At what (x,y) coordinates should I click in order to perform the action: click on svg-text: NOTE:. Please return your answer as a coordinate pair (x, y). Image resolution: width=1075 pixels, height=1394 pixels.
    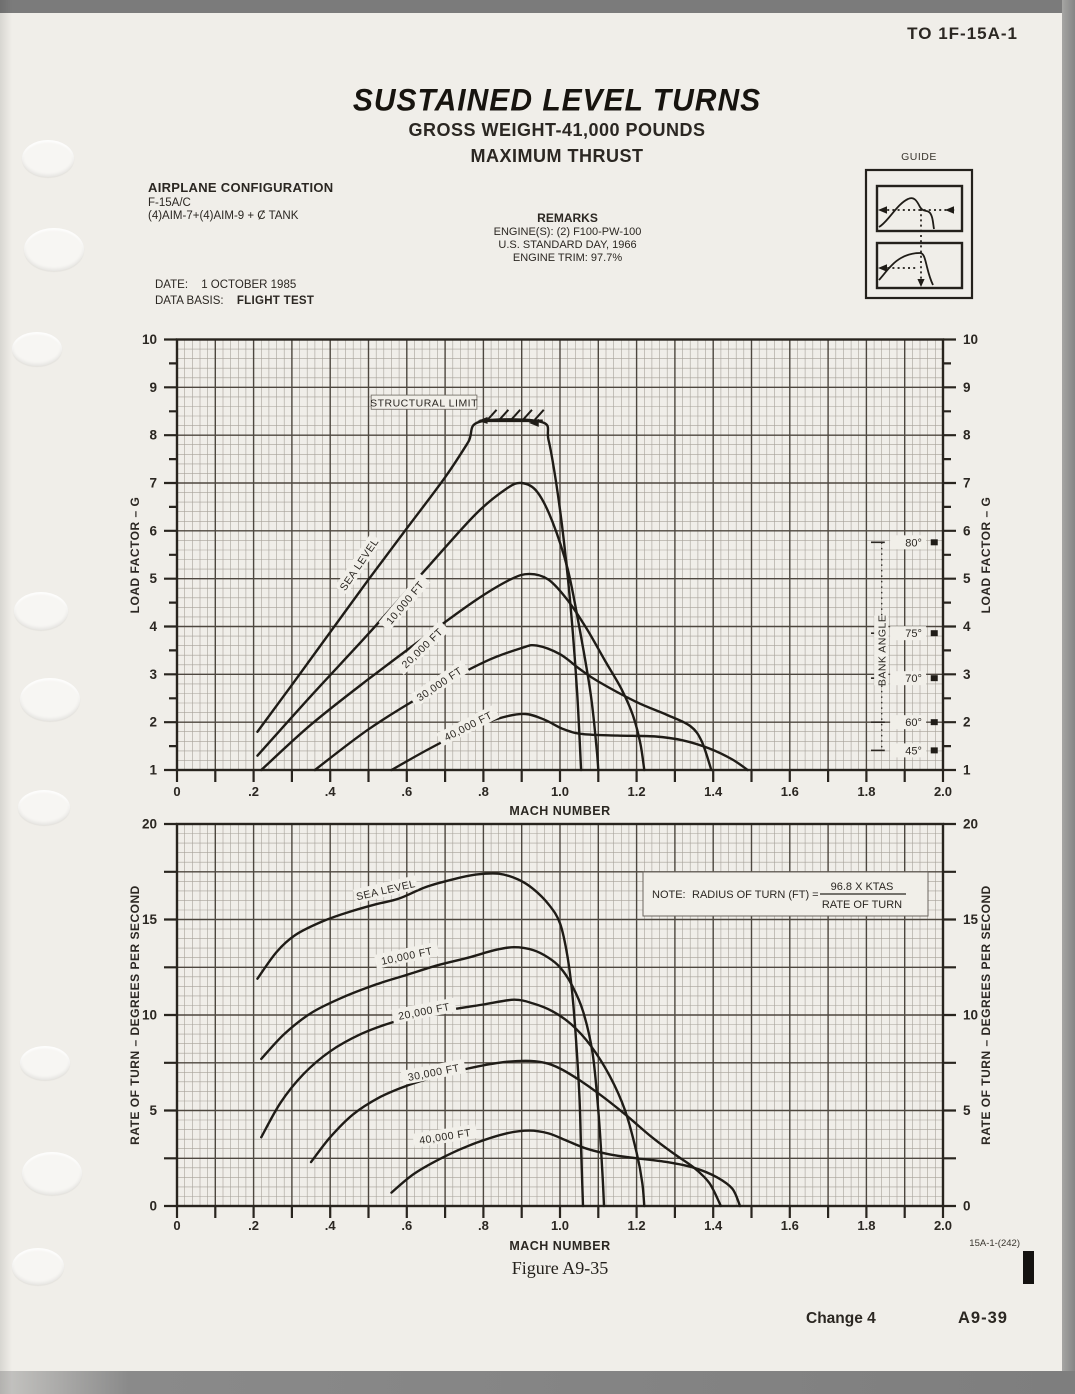
    Looking at the image, I should click on (669, 895).